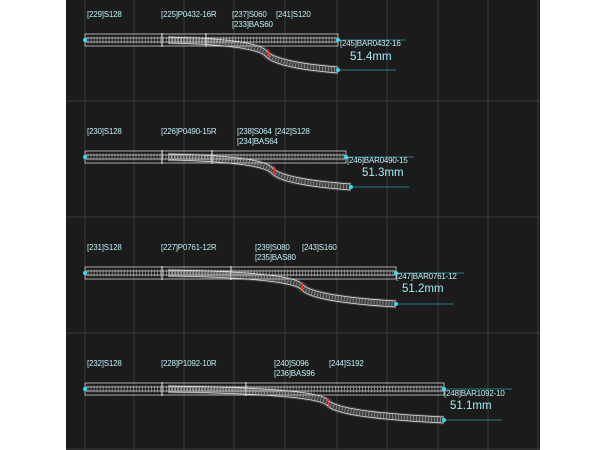 Image resolution: width=600 pixels, height=450 pixels. Describe the element at coordinates (189, 131) in the screenshot. I see `piece-label-turnout: [226]P0490-15R` at that location.